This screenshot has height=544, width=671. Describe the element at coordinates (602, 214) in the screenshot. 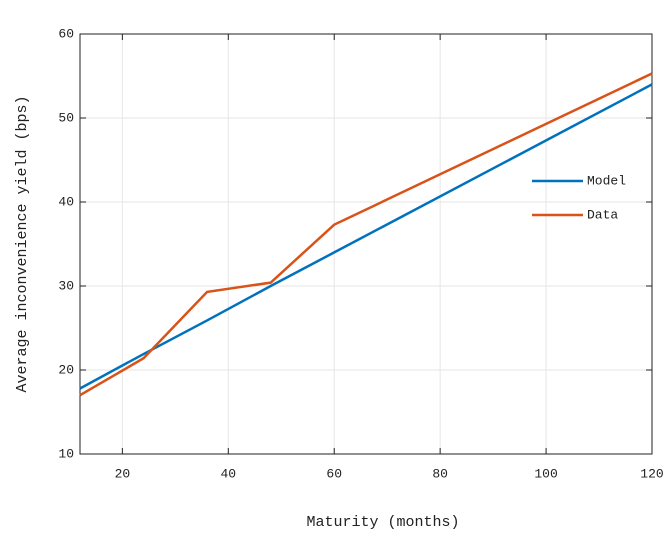

I see `legend-label: Data` at that location.